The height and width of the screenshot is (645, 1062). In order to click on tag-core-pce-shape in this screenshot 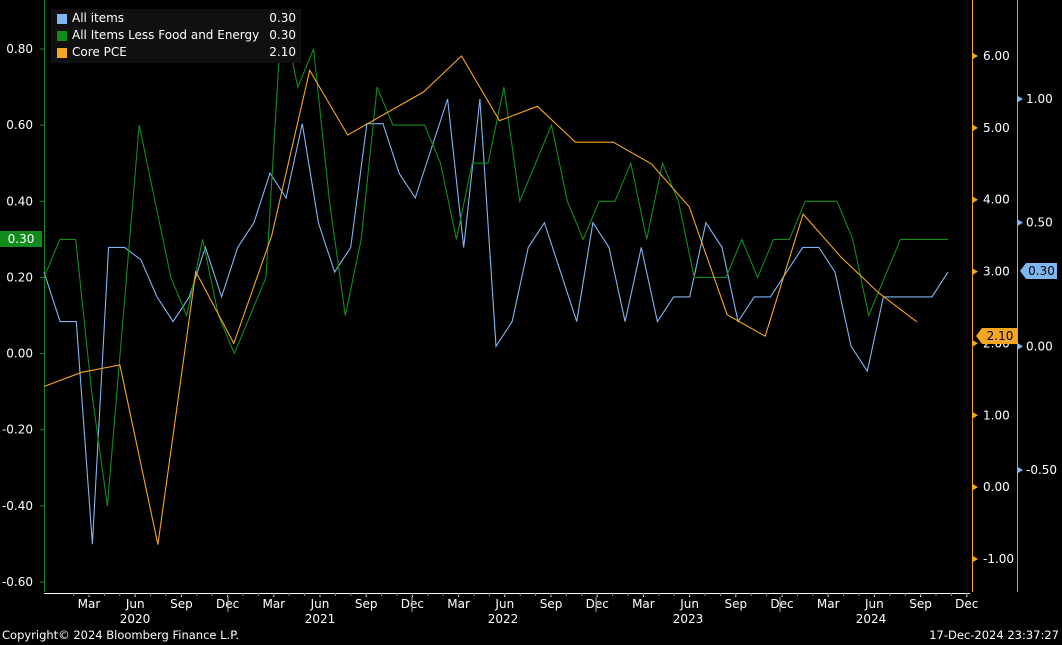, I will do `click(997, 336)`.